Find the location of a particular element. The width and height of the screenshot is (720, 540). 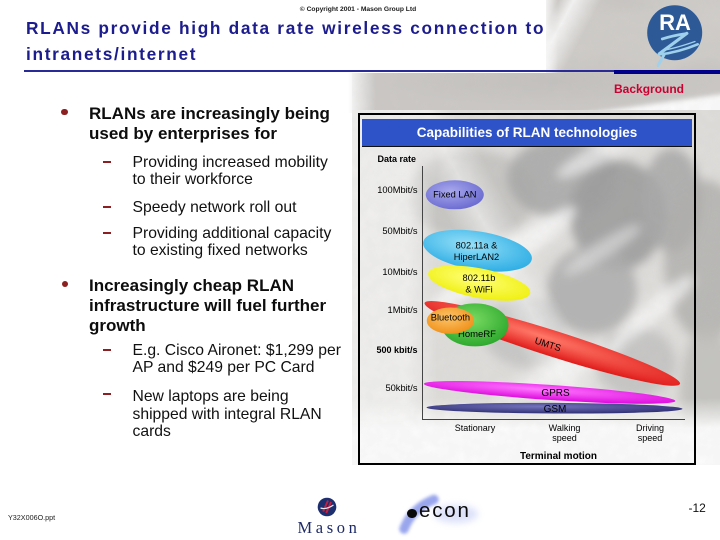

svg-text: 802.11b is located at coordinates (479, 278).